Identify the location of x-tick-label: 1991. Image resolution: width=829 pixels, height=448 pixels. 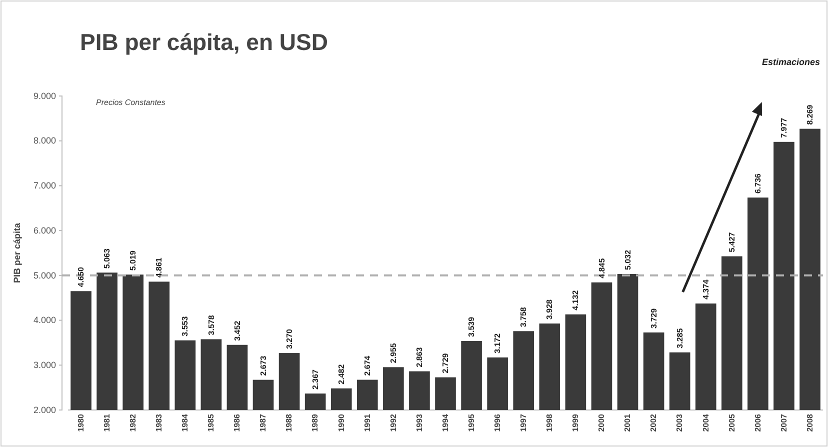
(367, 422).